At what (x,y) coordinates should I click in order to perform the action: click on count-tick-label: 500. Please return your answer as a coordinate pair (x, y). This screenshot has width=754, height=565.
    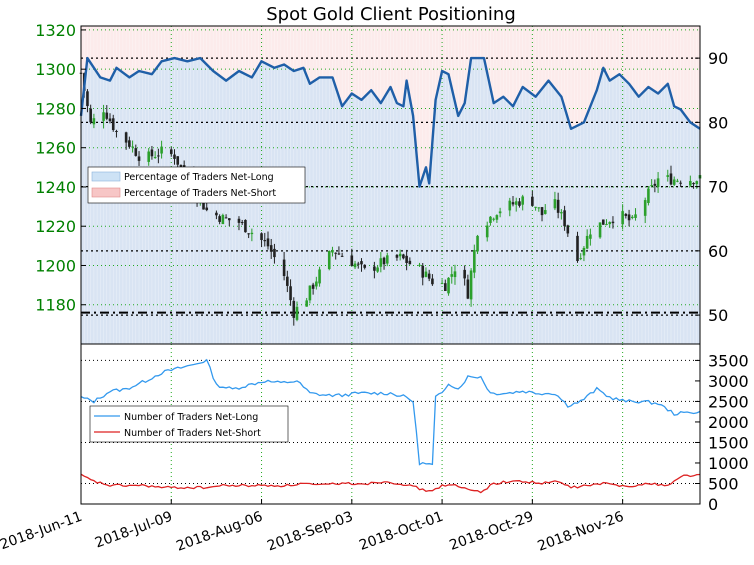
    Looking at the image, I should click on (723, 483).